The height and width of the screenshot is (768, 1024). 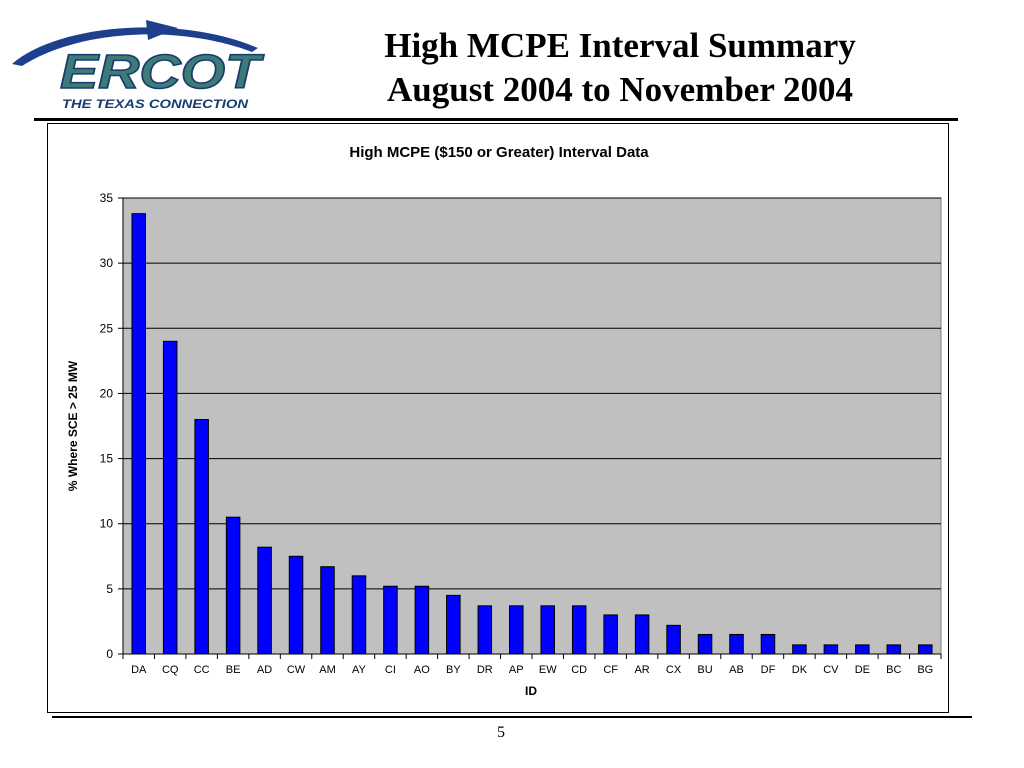 What do you see at coordinates (736, 644) in the screenshot?
I see `bar-ab` at bounding box center [736, 644].